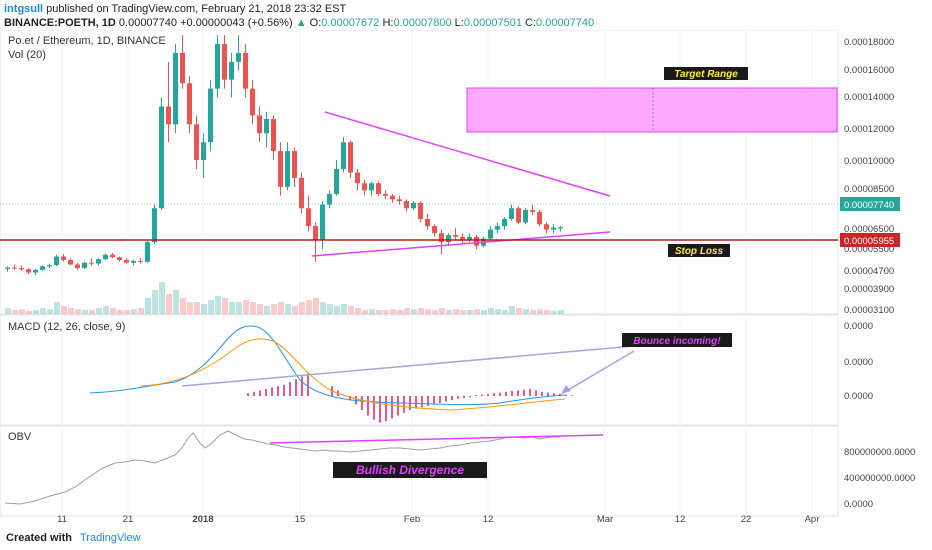  I want to click on macd-y-axis: 0.0000 0.0000 0.0000, so click(858, 361).